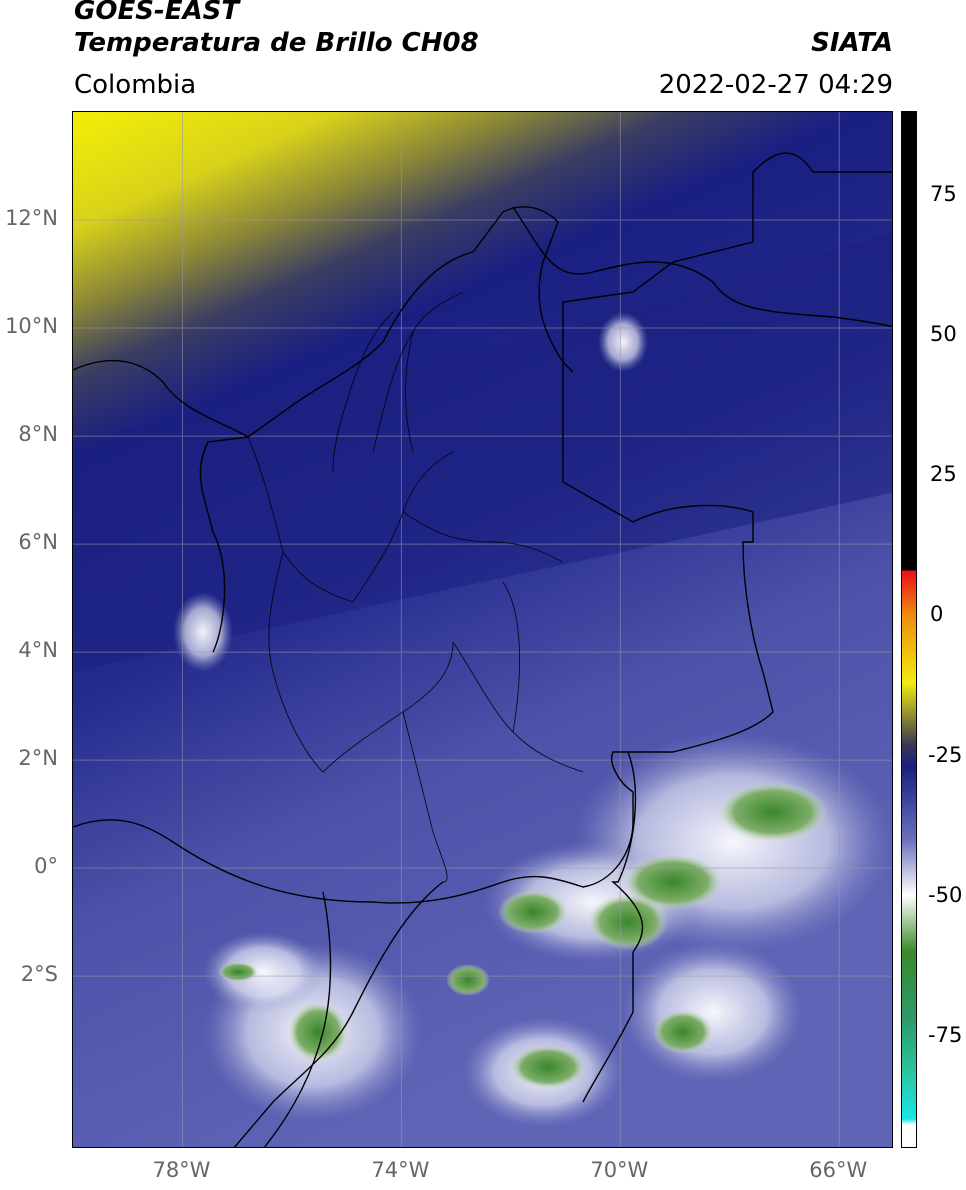  I want to click on colorbar-tick-label: -75, so click(945, 1034).